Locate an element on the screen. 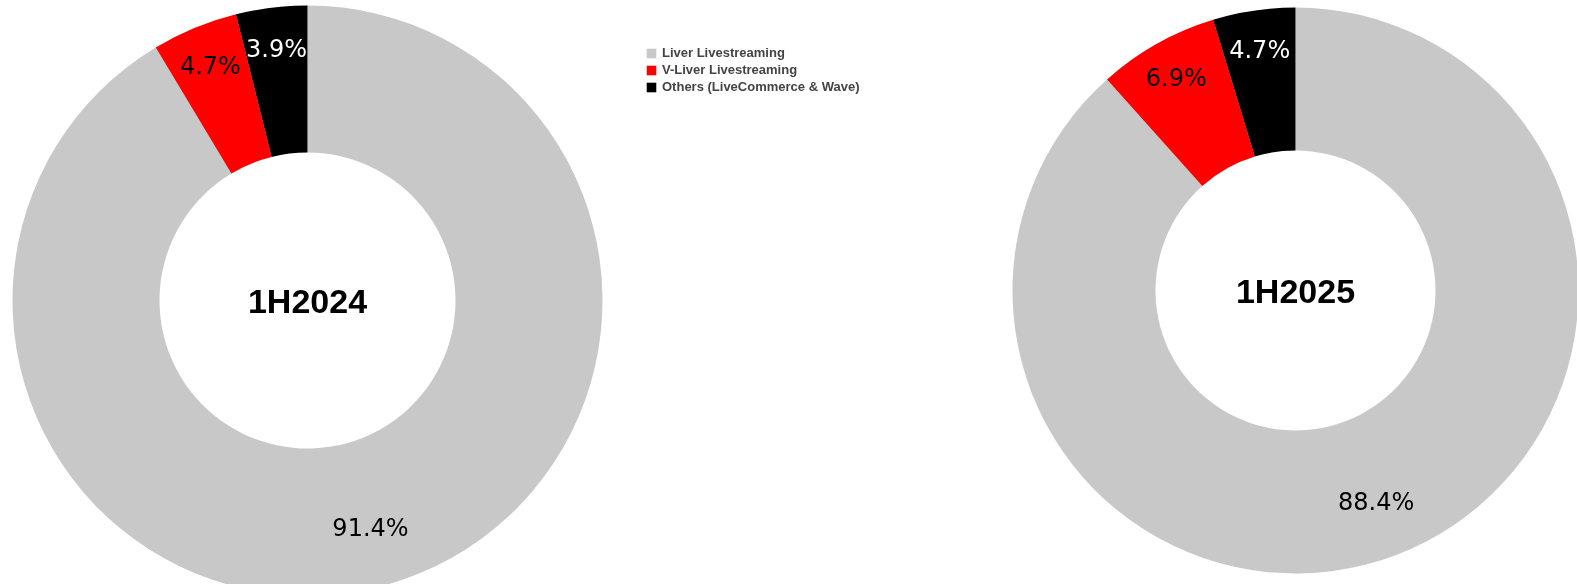  data-label: 91.4% is located at coordinates (370, 527).